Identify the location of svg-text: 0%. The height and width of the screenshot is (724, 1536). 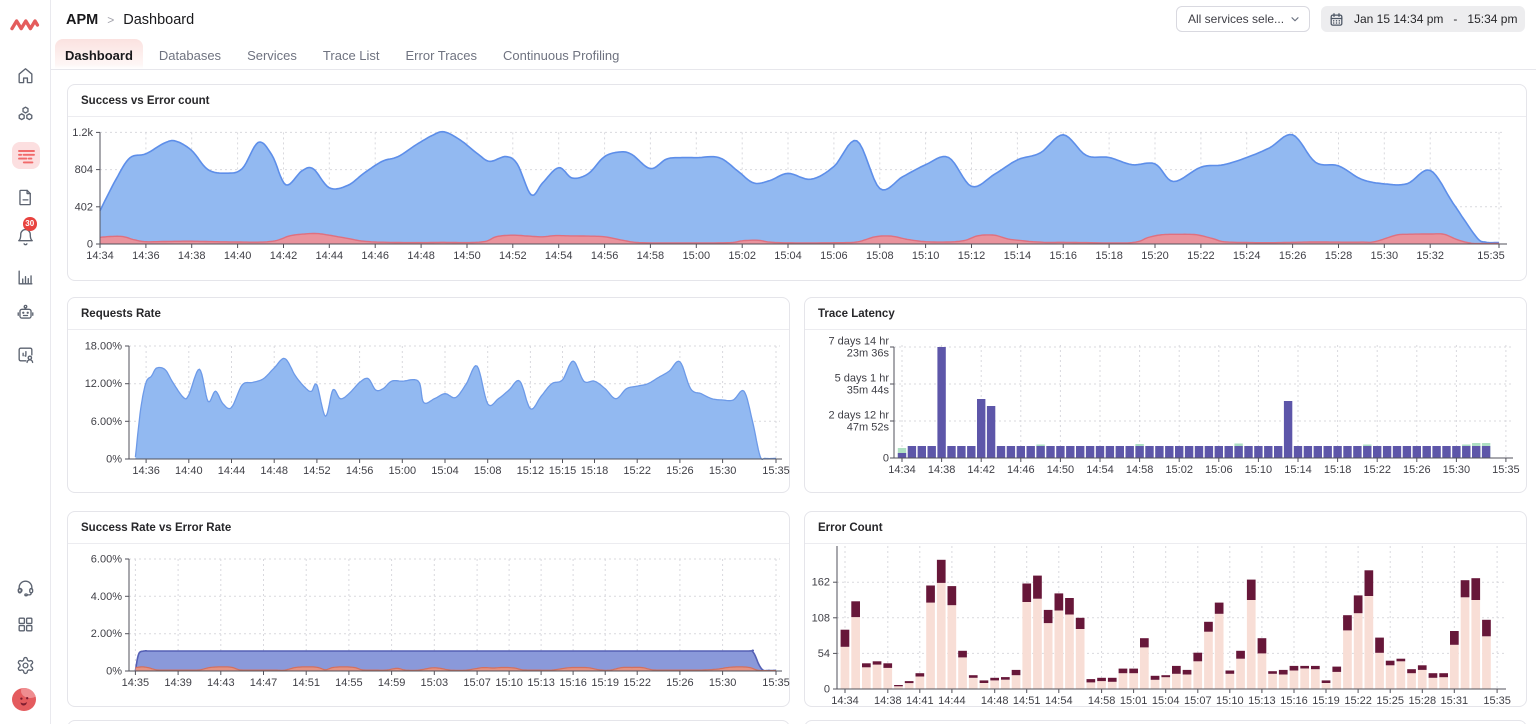
(114, 460).